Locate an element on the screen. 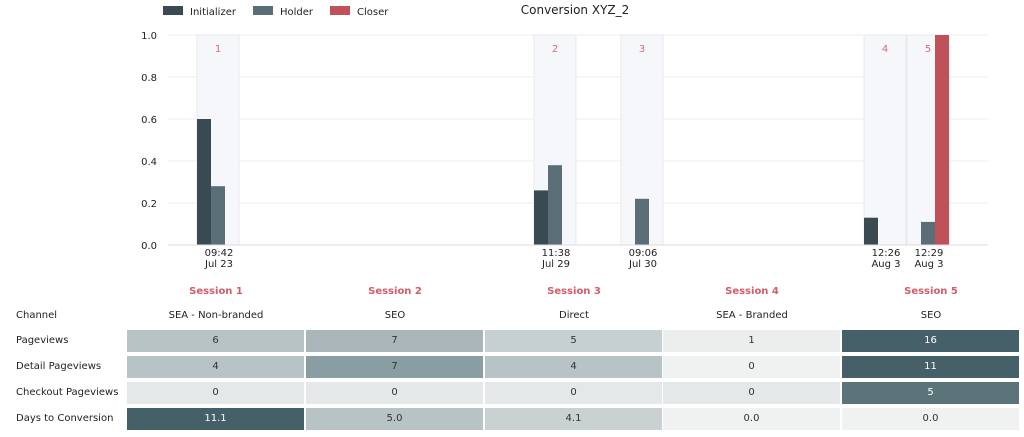 Image resolution: width=1024 pixels, height=437 pixels. session-header-2: Session 2 is located at coordinates (395, 291).